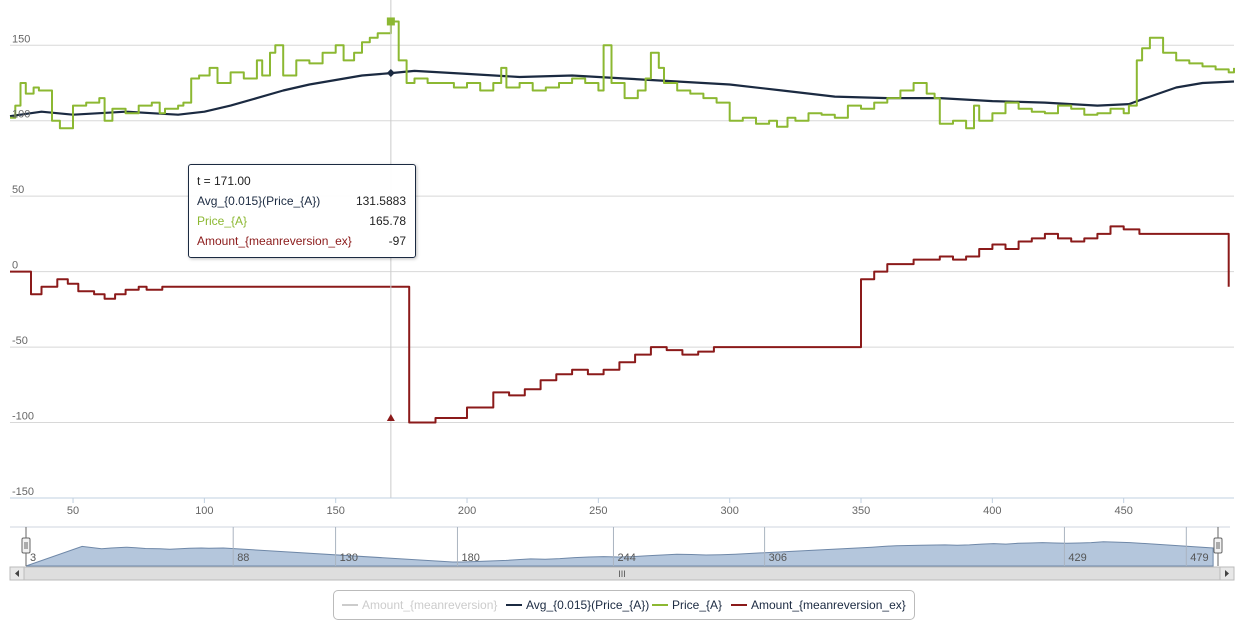 The height and width of the screenshot is (631, 1239). What do you see at coordinates (274, 241) in the screenshot?
I see `tooltip-row-name: Amount_{meanreversion_ex}` at bounding box center [274, 241].